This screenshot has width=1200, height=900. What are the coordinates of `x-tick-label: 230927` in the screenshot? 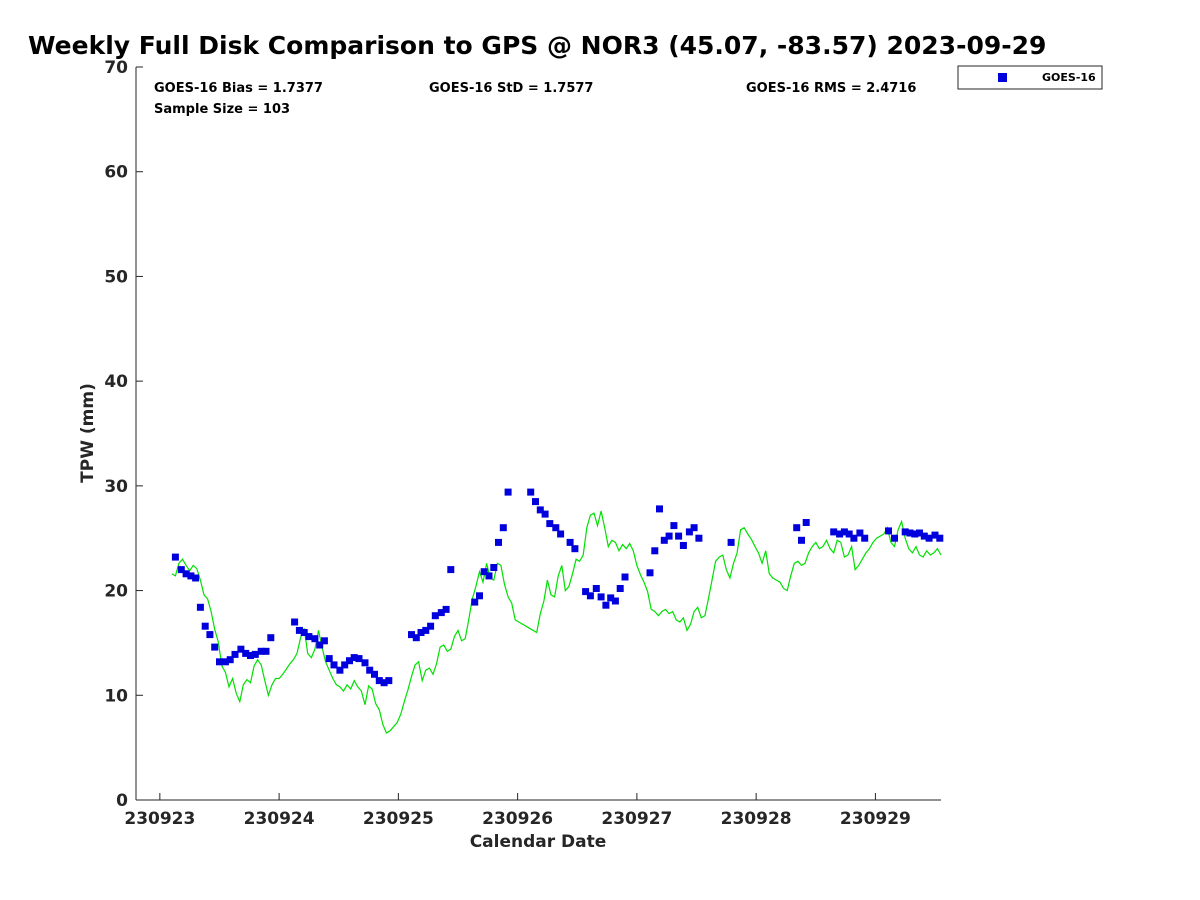 It's located at (636, 819).